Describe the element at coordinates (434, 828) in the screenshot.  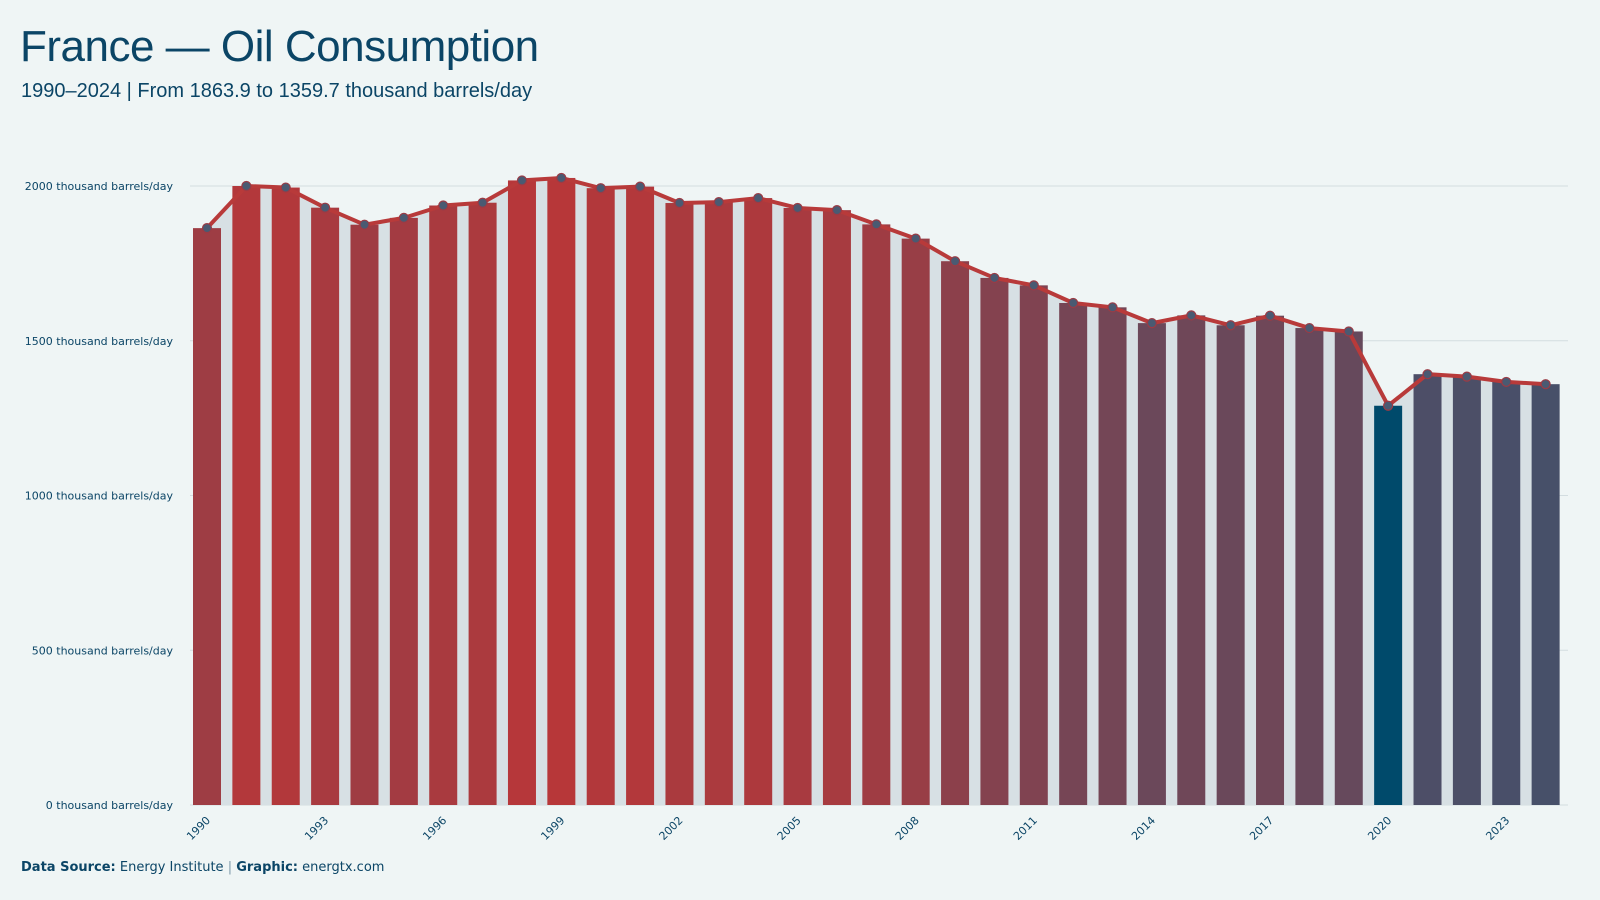
I see `x-tick-label: 1996` at that location.